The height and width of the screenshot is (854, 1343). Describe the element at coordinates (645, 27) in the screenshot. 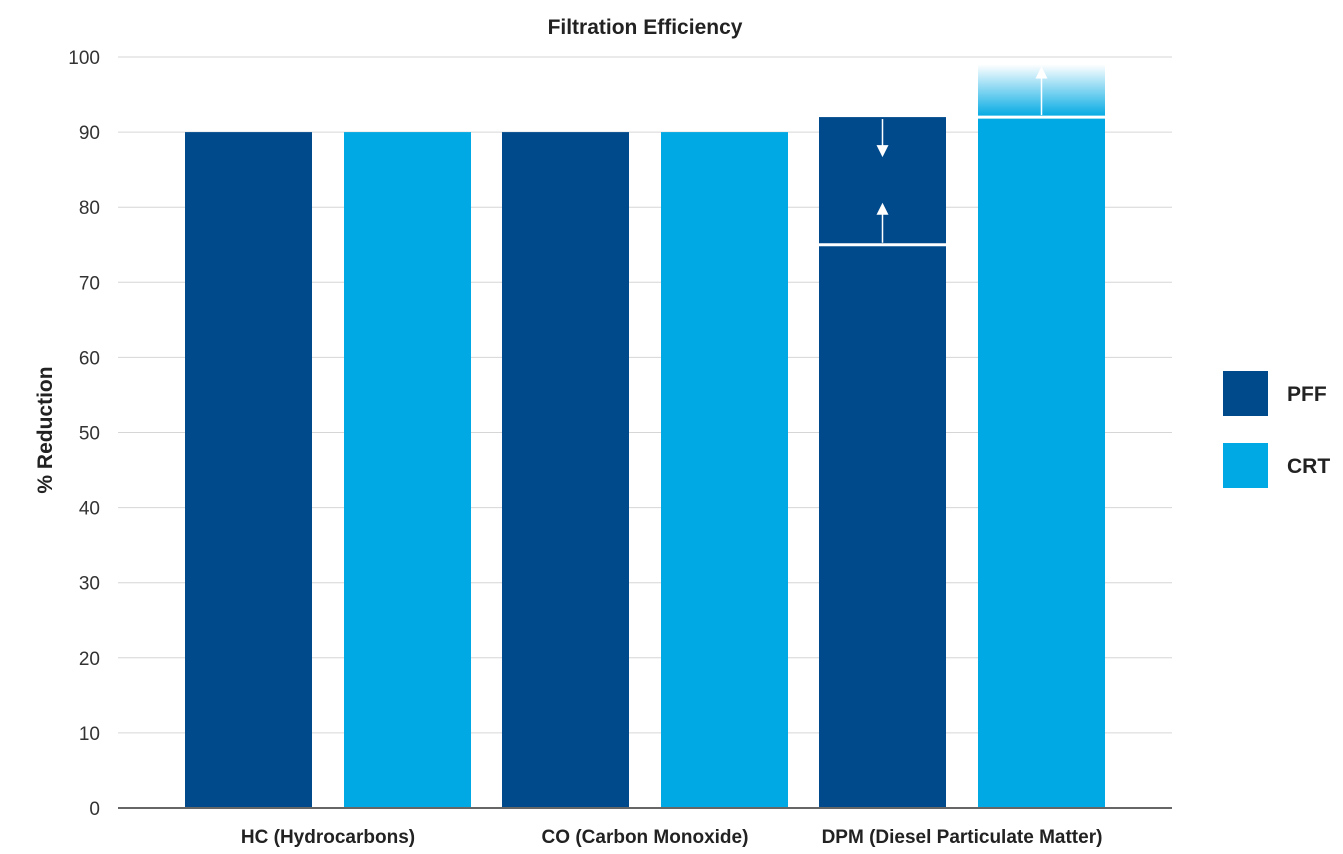

I see `chart-title: Filtration Efficiency` at that location.